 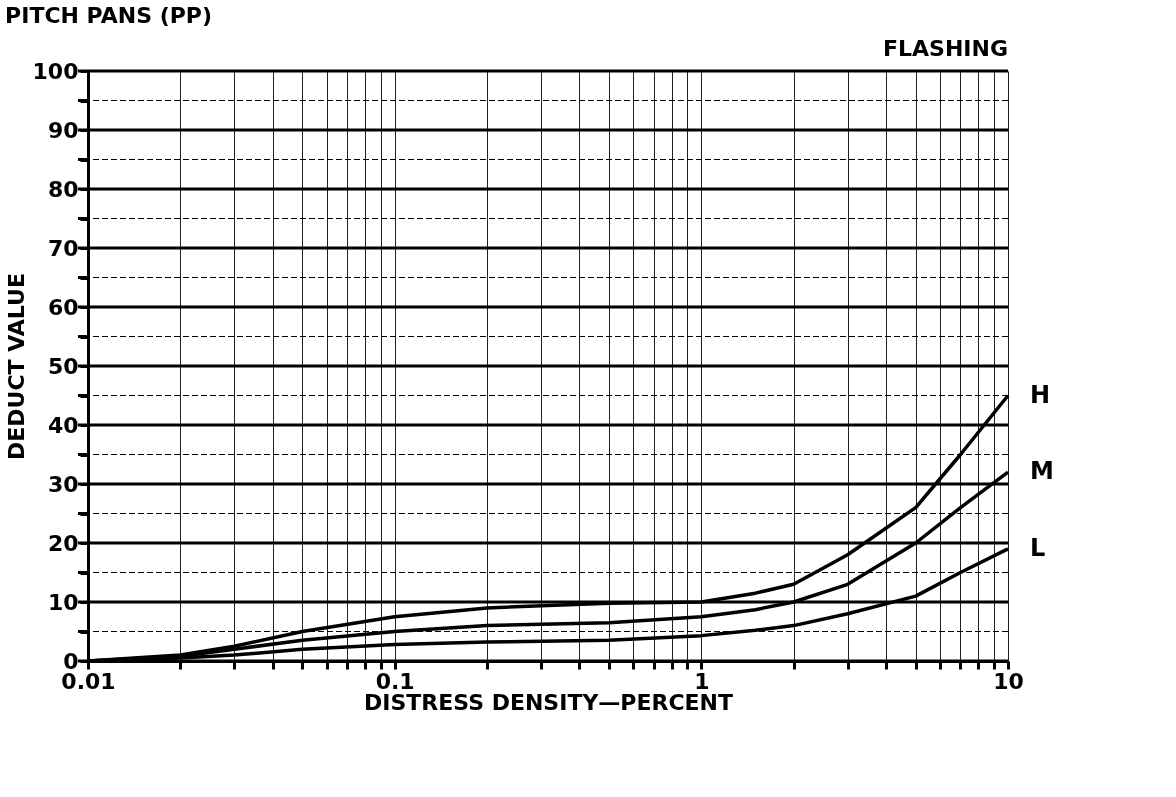 What do you see at coordinates (63, 543) in the screenshot?
I see `y-tick-label: 20` at bounding box center [63, 543].